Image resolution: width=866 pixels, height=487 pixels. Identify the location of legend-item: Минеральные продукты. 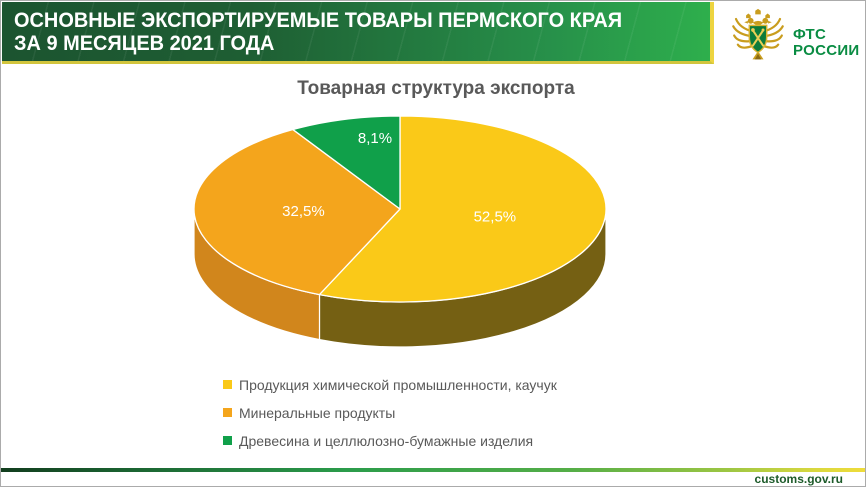
(390, 412).